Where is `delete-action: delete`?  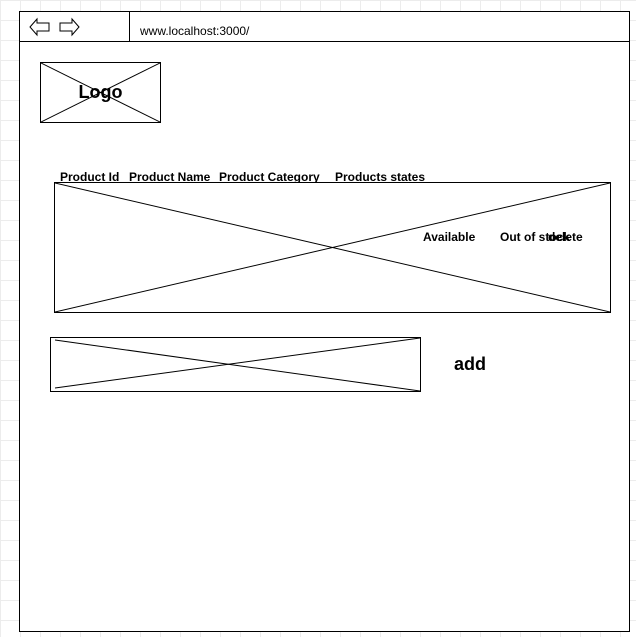
delete-action: delete is located at coordinates (565, 237).